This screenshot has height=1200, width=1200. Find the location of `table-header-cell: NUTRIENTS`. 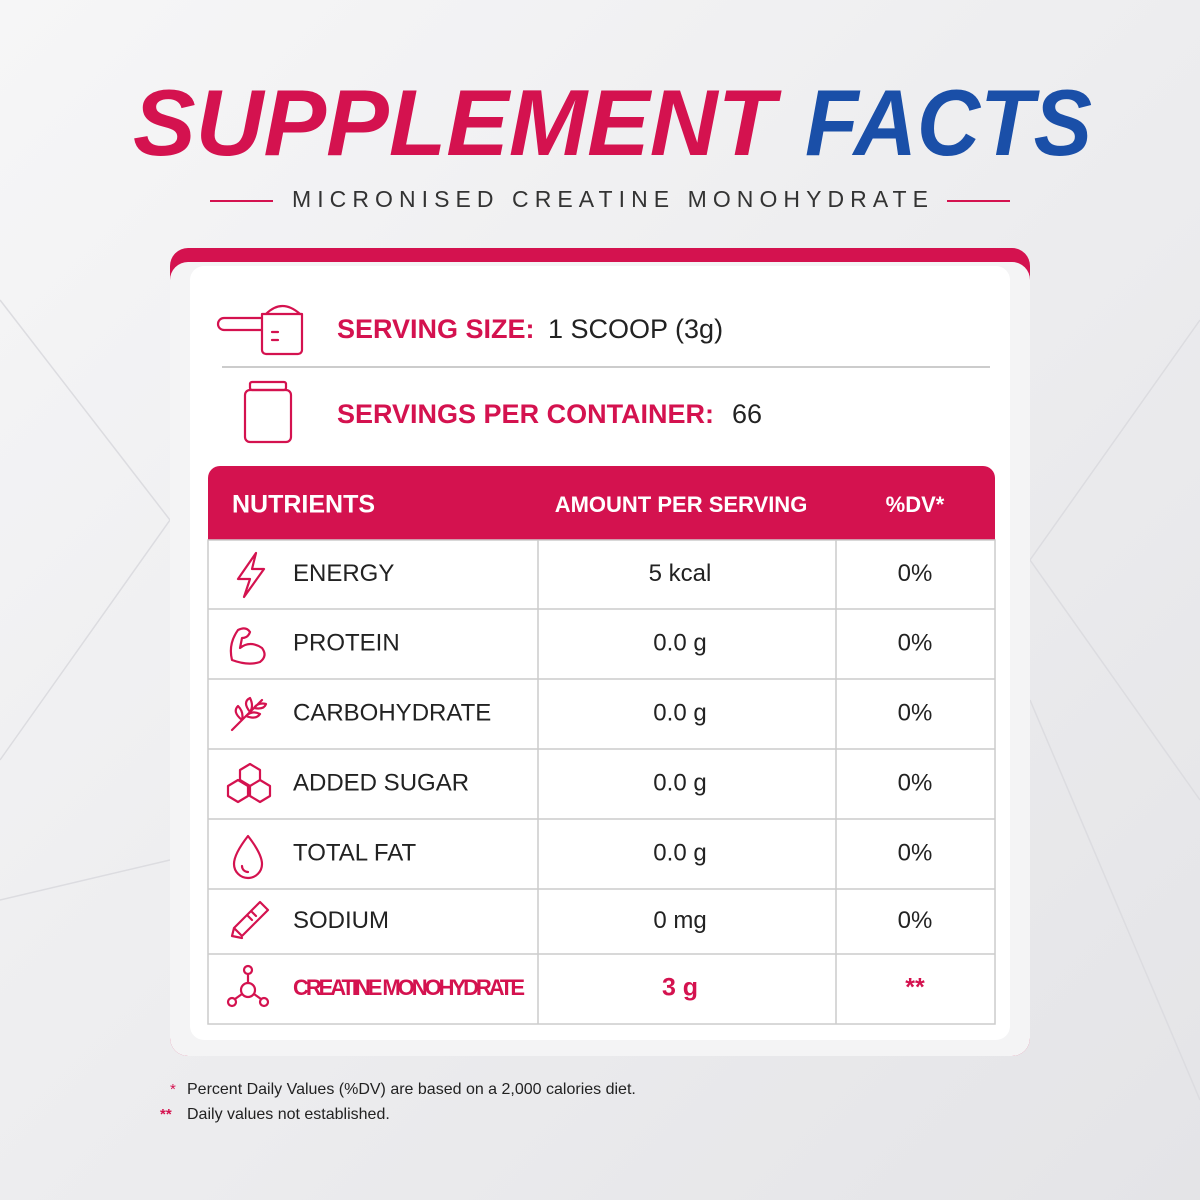

table-header-cell: NUTRIENTS is located at coordinates (303, 505).